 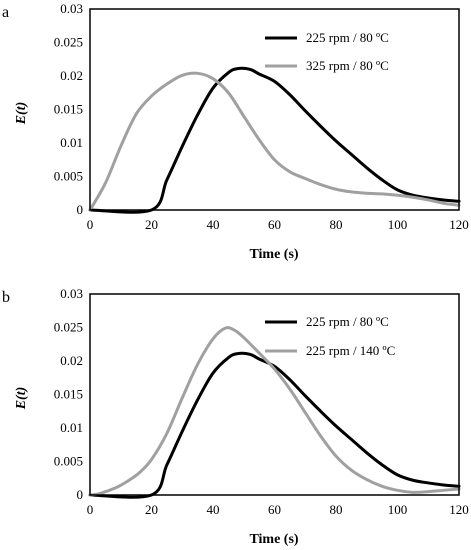 What do you see at coordinates (71, 8) in the screenshot?
I see `y-tick-label-a-6: 0.03` at bounding box center [71, 8].